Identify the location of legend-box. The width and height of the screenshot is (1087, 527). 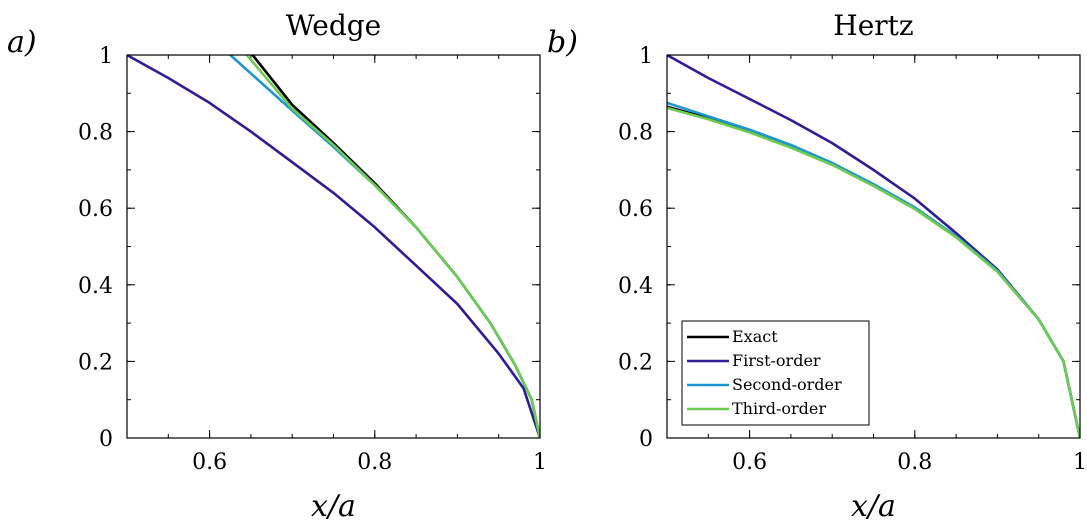
(775, 373).